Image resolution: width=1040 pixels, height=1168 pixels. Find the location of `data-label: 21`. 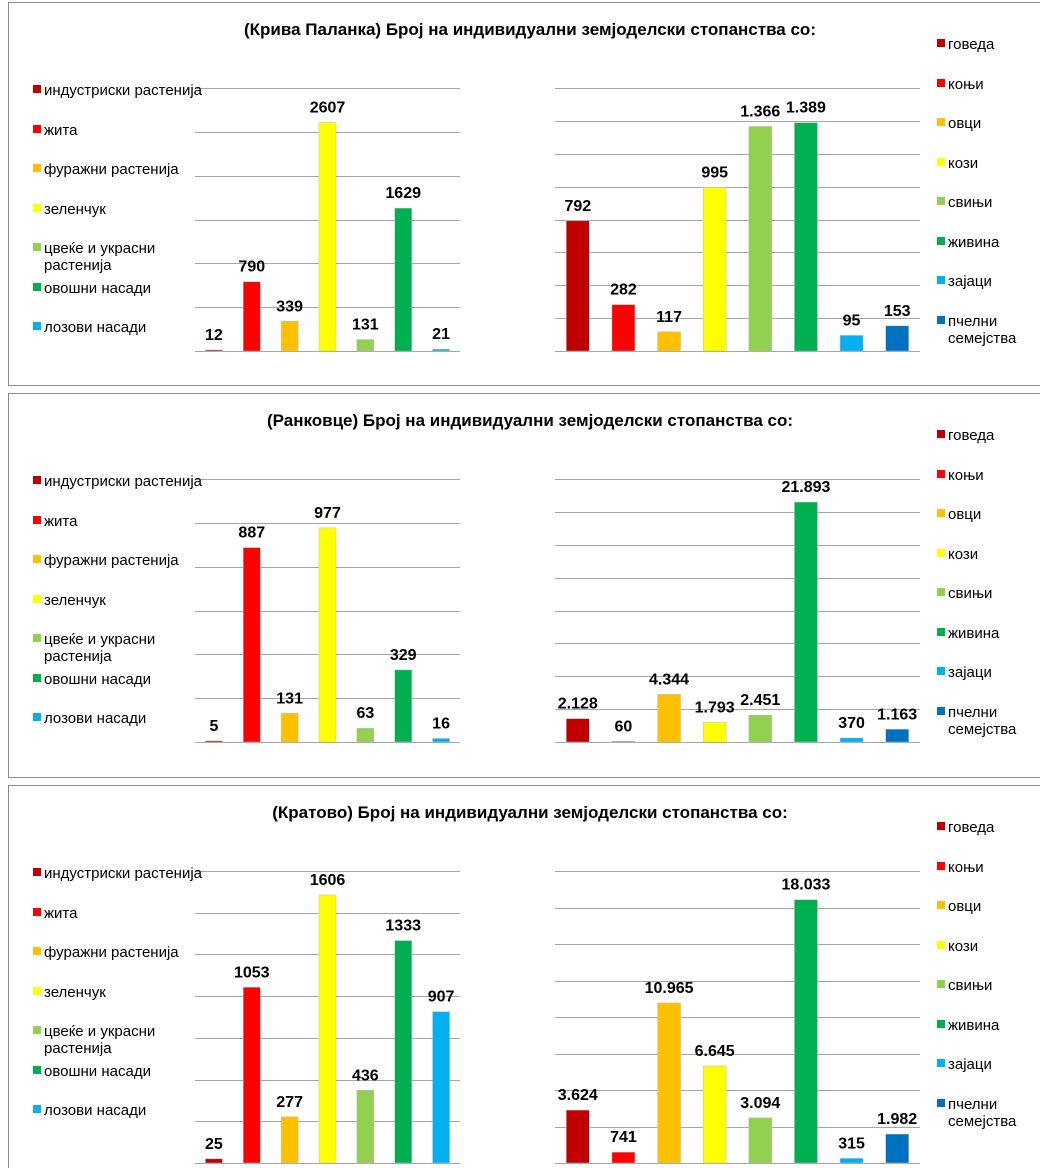

data-label: 21 is located at coordinates (441, 334).